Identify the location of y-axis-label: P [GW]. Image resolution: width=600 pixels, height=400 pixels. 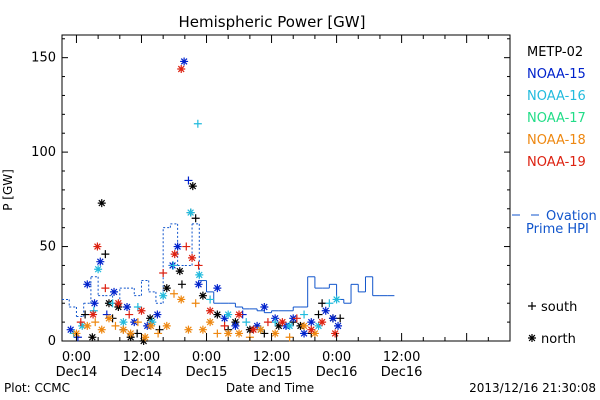
(8, 190).